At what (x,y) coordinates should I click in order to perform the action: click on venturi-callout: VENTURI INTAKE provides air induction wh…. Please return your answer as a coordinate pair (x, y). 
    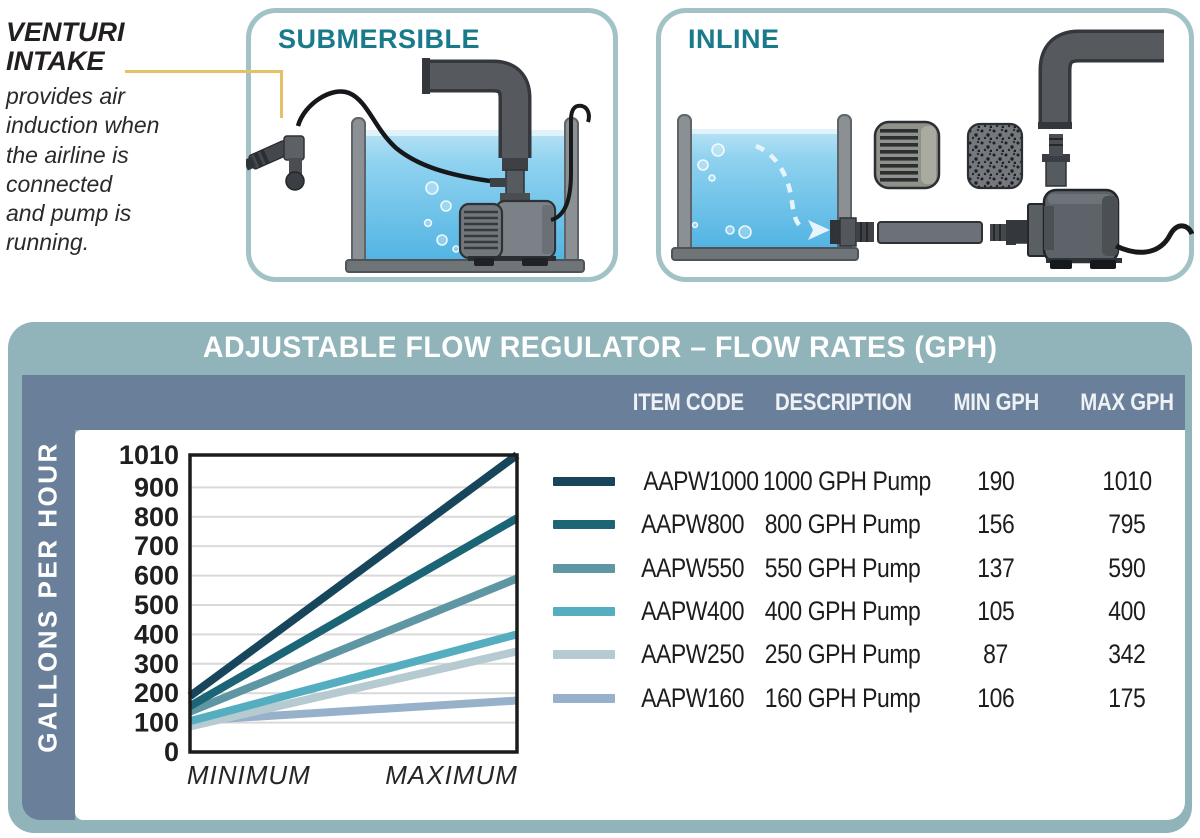
    Looking at the image, I should click on (125, 137).